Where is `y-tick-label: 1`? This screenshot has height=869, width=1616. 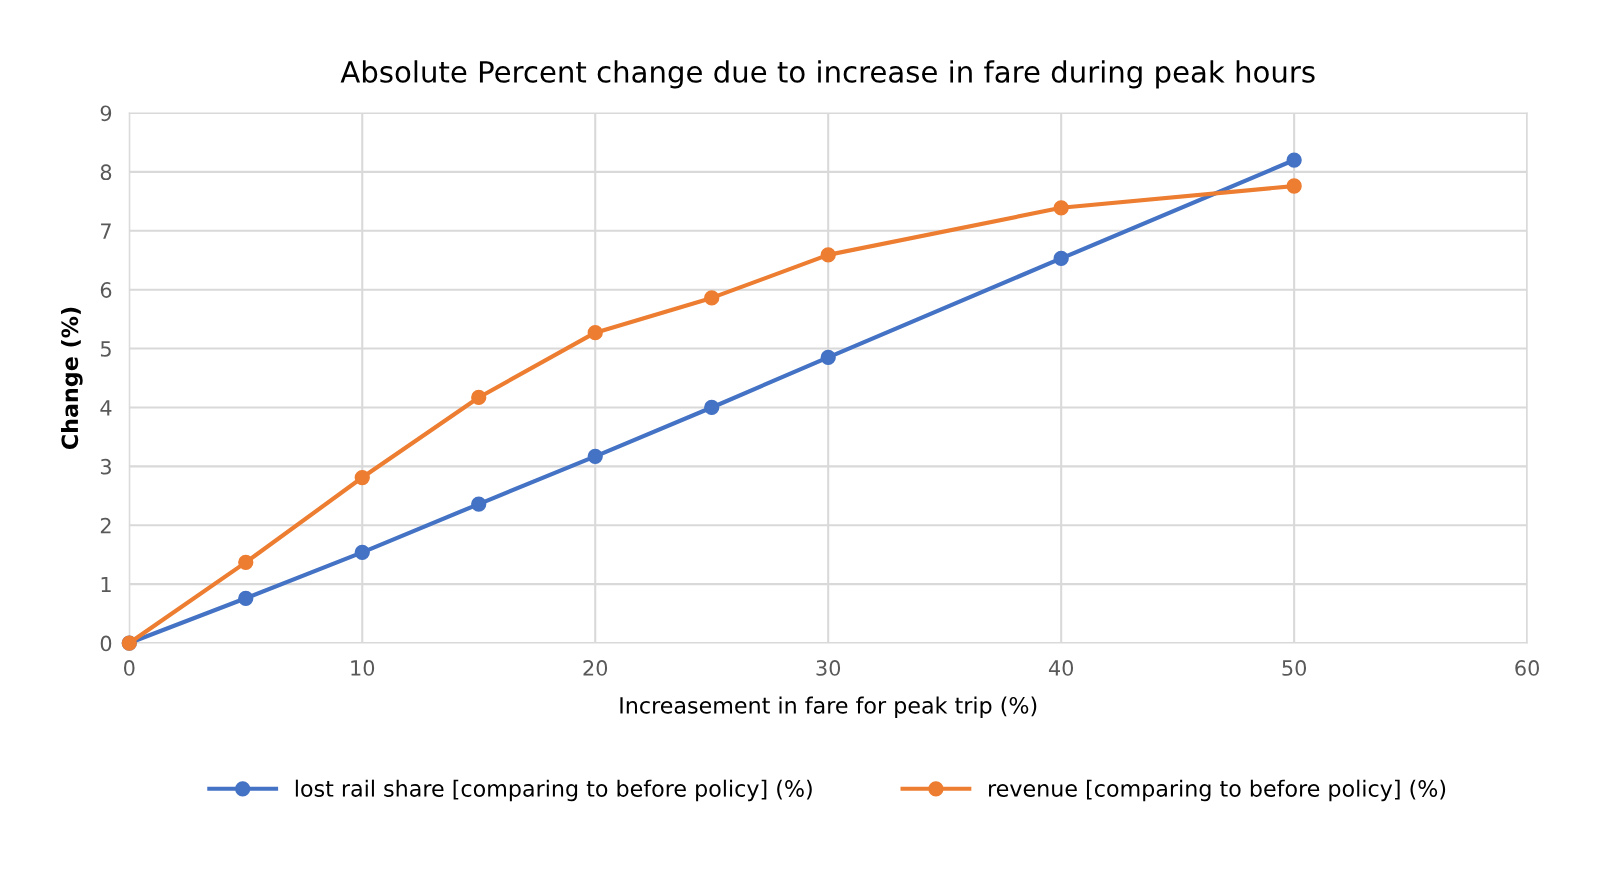 y-tick-label: 1 is located at coordinates (106, 584).